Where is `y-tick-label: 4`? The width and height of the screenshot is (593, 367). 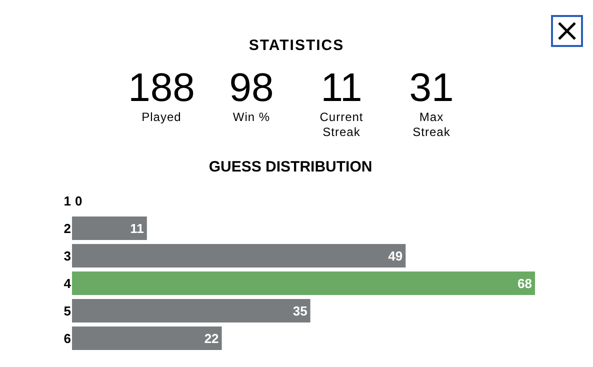
y-tick-label: 4 is located at coordinates (68, 283).